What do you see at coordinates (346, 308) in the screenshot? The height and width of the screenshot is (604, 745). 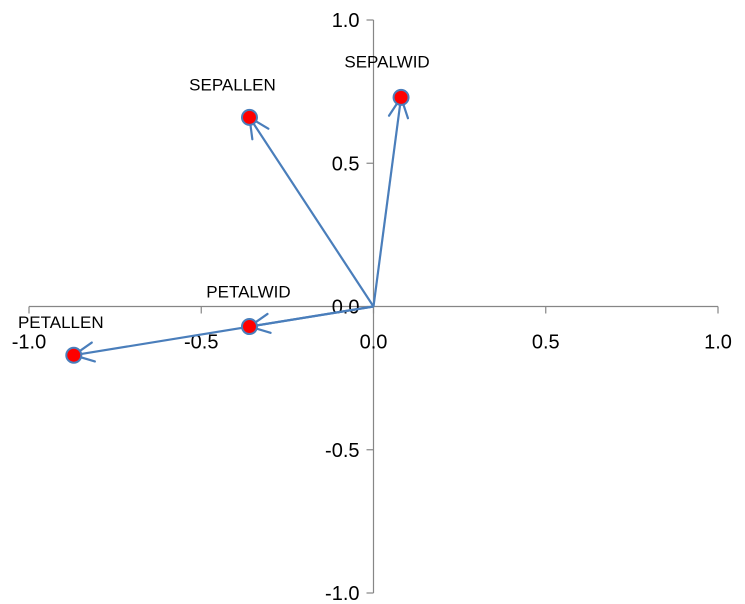 I see `y-tick-label: 0.0` at bounding box center [346, 308].